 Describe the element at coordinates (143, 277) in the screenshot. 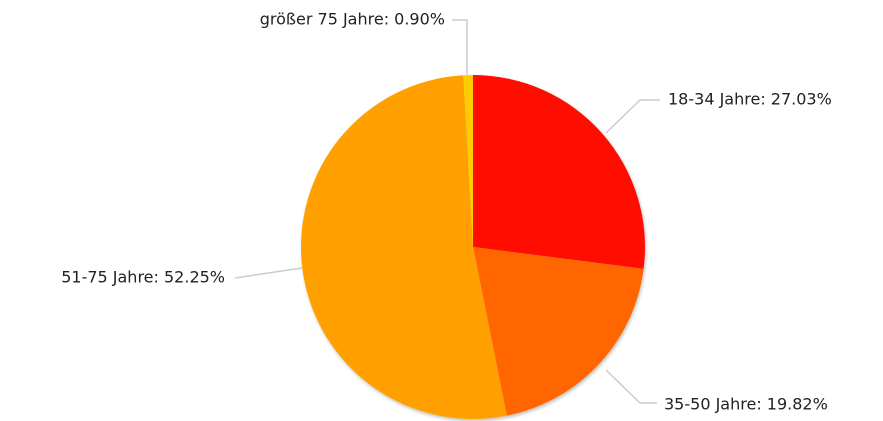

I see `data-label: 51-75 Jahre: 52.25%` at that location.